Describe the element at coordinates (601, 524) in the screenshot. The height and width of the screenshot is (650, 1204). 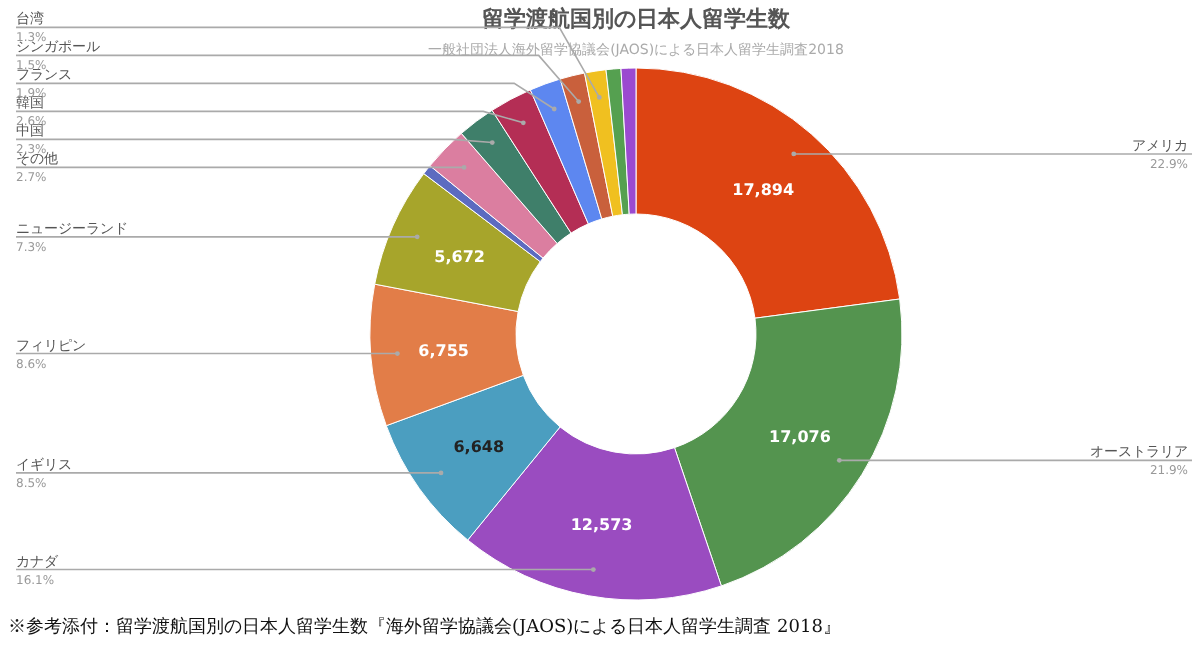
I see `text: 12,573` at that location.